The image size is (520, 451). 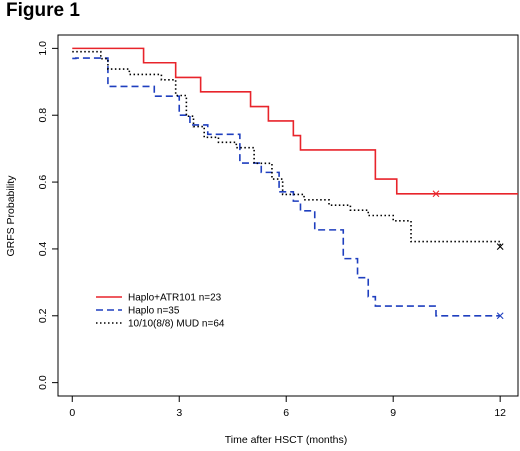 I want to click on legend-label-2: 10/10(8/8) MUD n=64, so click(x=176, y=324).